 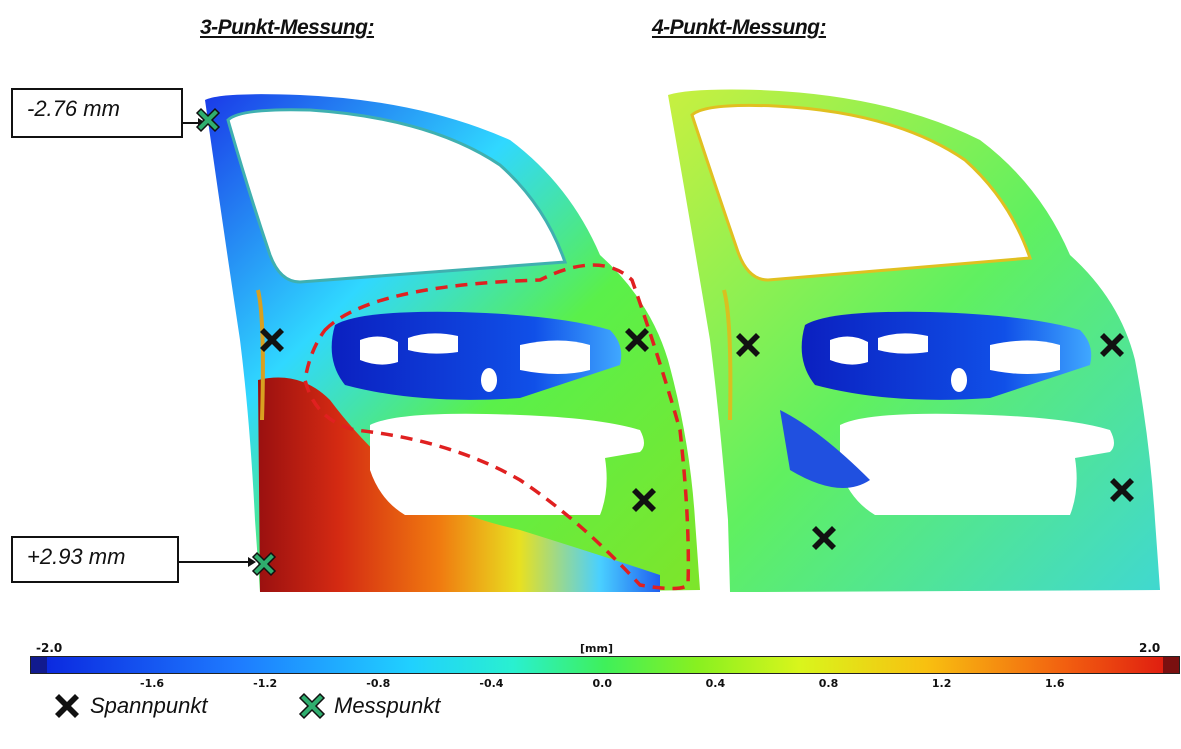 What do you see at coordinates (941, 683) in the screenshot?
I see `scale-tick-label: 1.2` at bounding box center [941, 683].